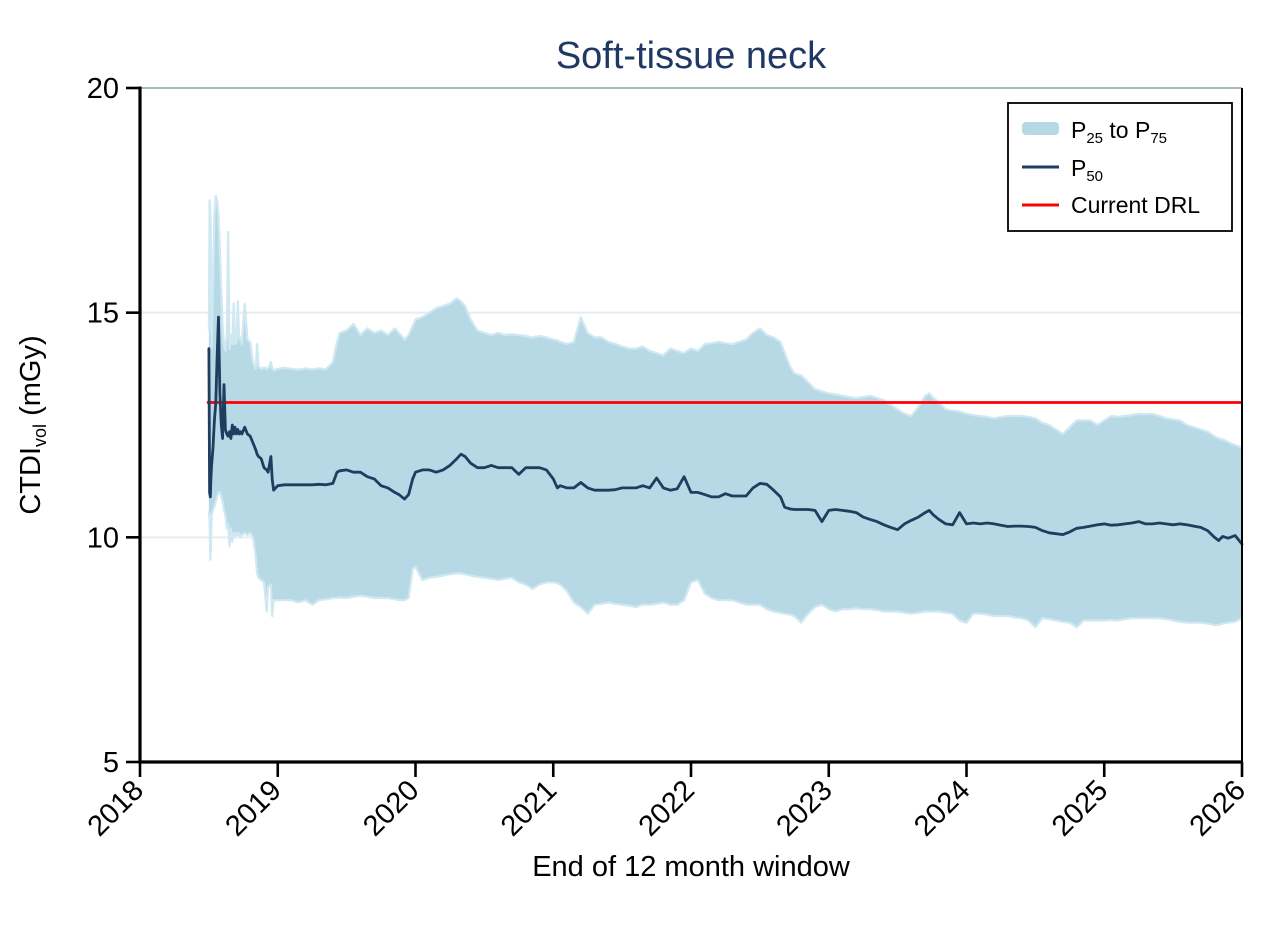 Image resolution: width=1276 pixels, height=928 pixels. I want to click on x-tick-label-2025: 2025, so click(1080, 808).